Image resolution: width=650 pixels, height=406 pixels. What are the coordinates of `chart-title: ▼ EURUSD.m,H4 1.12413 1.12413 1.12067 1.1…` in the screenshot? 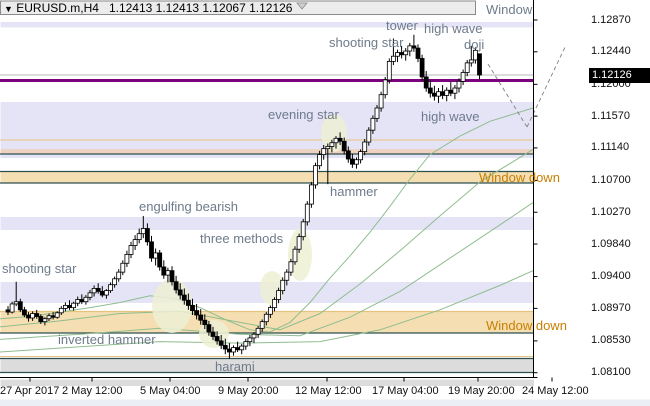 It's located at (148, 8).